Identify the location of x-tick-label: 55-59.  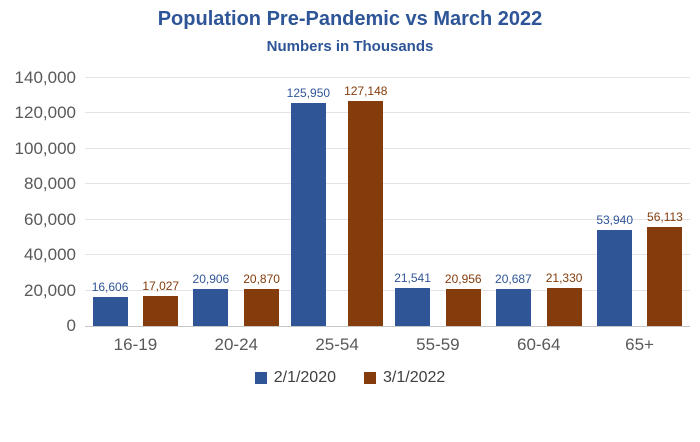
(438, 344).